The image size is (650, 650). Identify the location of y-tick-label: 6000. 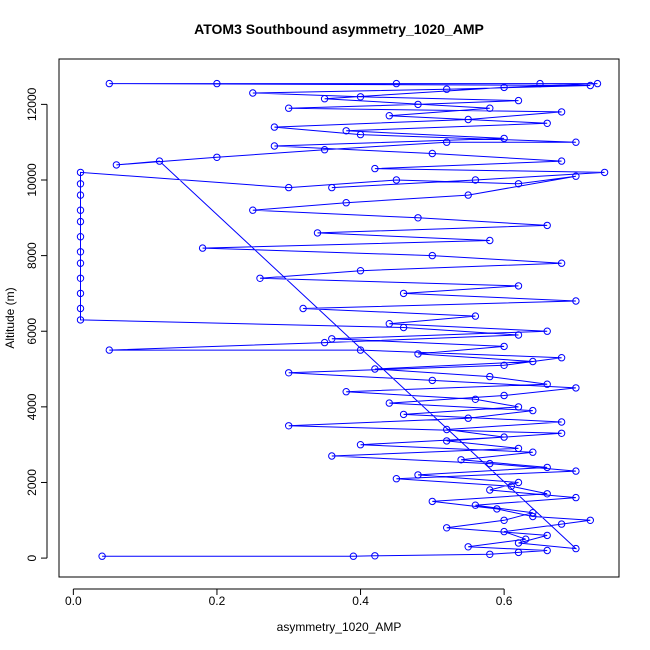
(32, 331).